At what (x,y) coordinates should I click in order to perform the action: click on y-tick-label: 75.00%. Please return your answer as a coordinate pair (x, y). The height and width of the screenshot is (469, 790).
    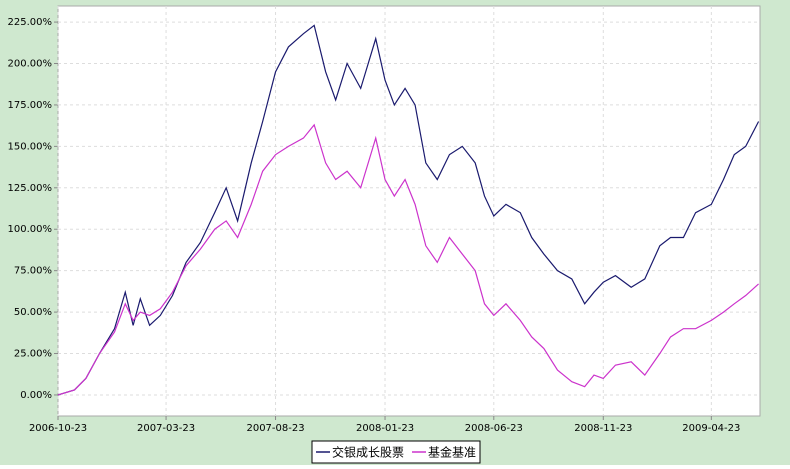
    Looking at the image, I should click on (33, 271).